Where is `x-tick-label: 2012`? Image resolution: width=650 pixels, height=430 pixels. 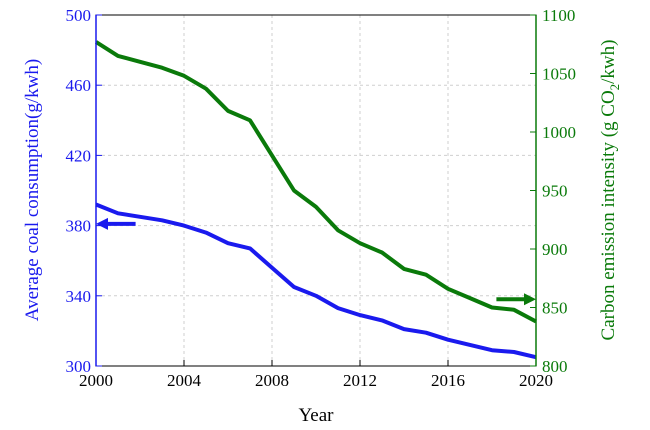
x-tick-label: 2012 is located at coordinates (360, 380).